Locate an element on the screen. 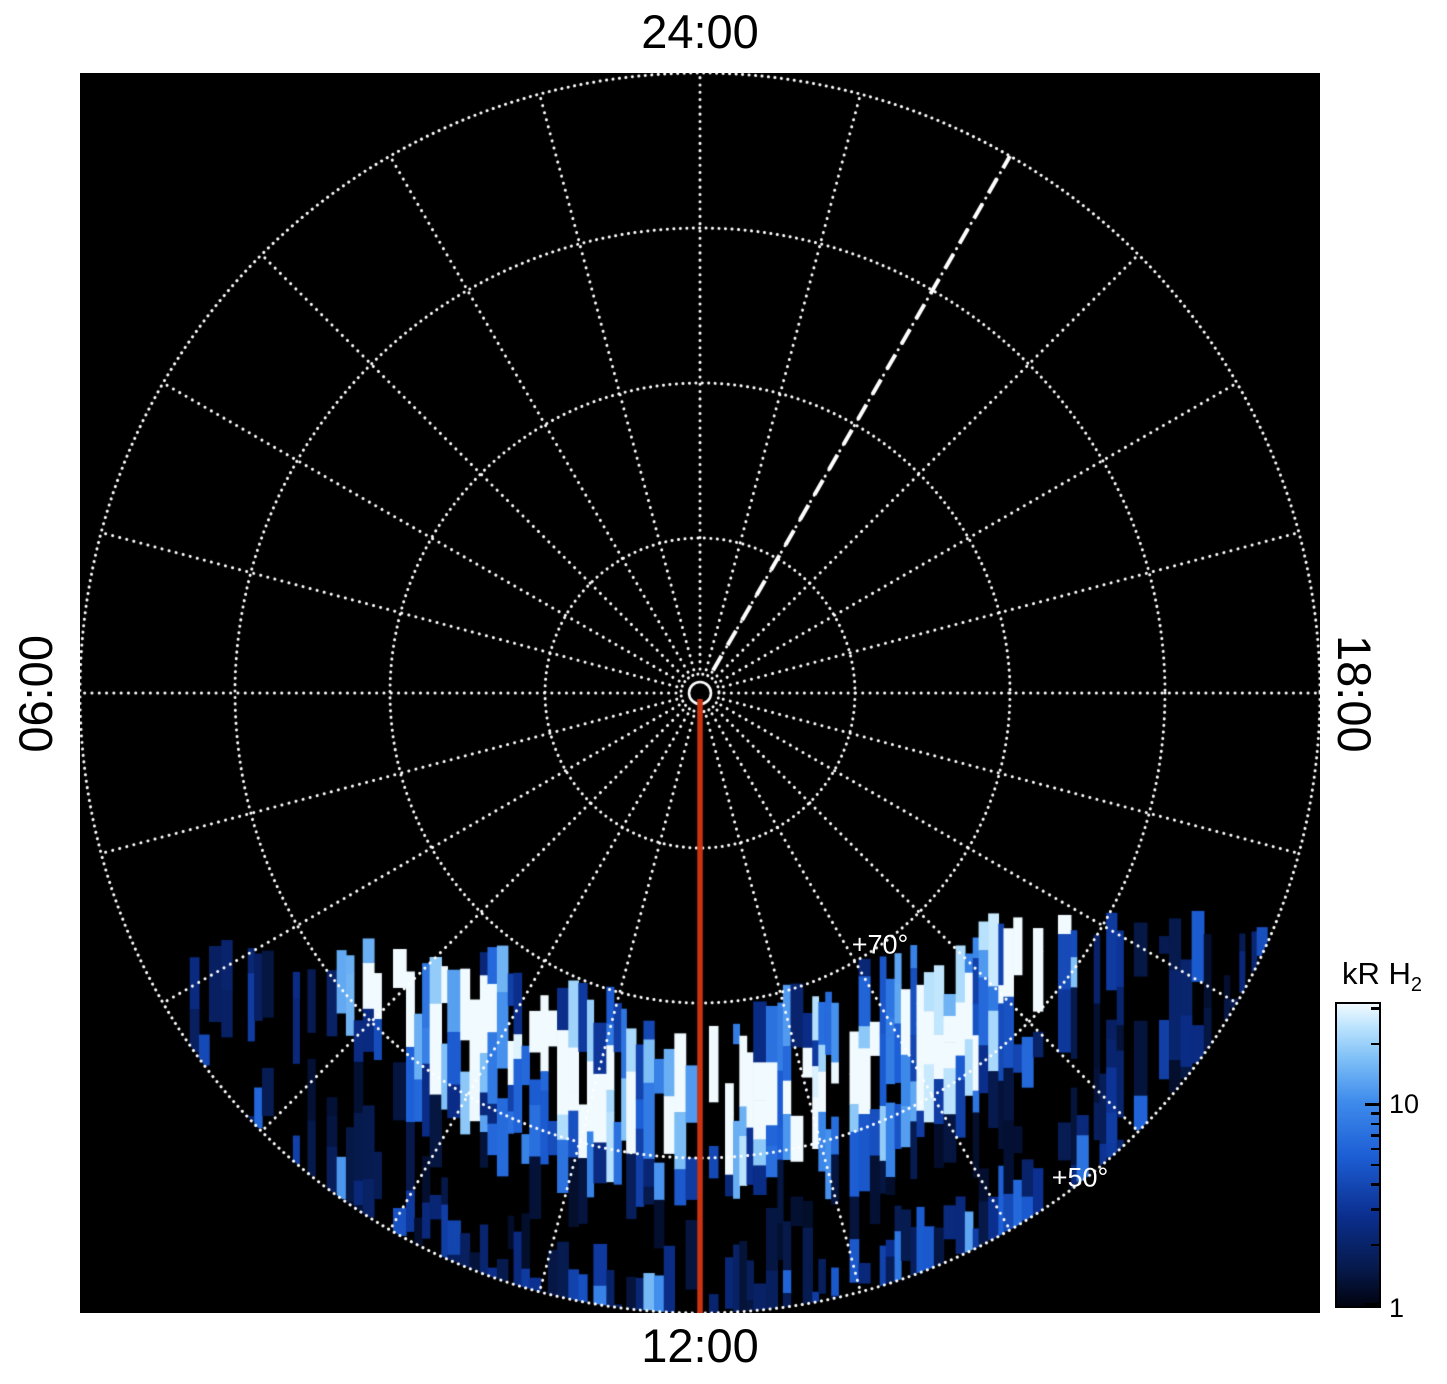  colorbar-tick-label-1: 1 is located at coordinates (1397, 1308).